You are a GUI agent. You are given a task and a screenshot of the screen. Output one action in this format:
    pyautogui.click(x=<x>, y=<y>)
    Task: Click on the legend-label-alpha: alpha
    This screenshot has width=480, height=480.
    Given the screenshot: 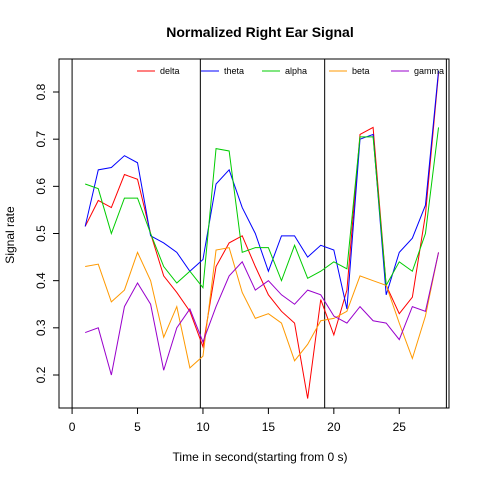 What is the action you would take?
    pyautogui.click(x=296, y=71)
    